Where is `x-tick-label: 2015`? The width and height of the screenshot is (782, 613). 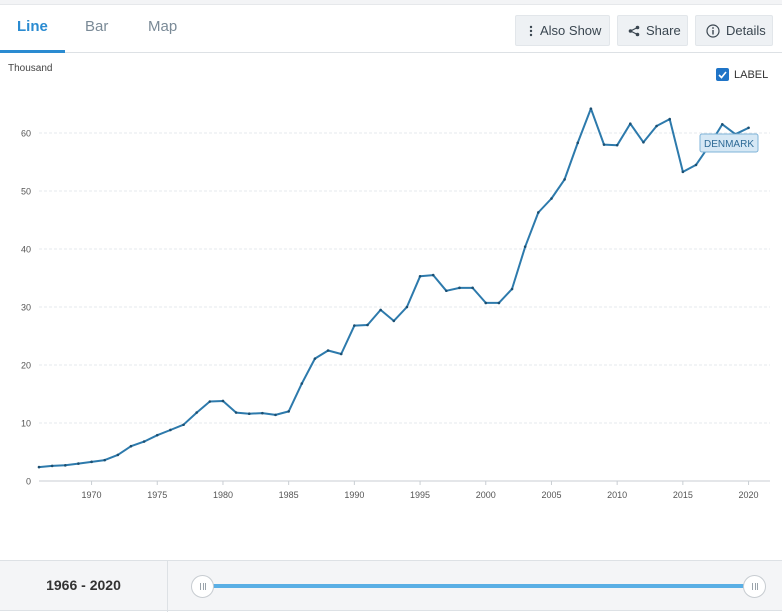 x-tick-label: 2015 is located at coordinates (683, 495).